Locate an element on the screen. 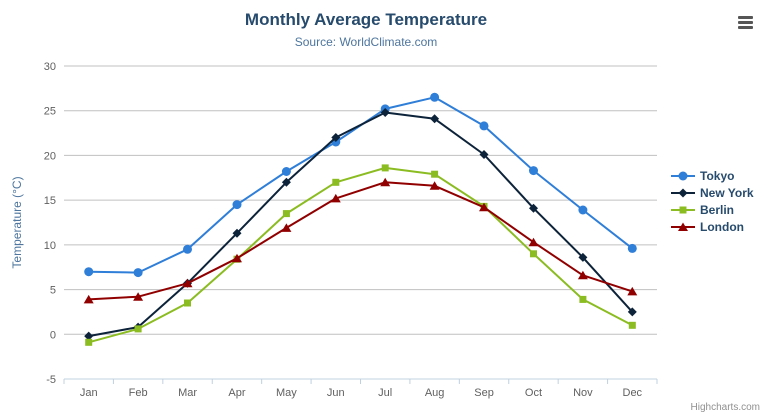 The height and width of the screenshot is (416, 769). legend-symbol-tokyo is located at coordinates (683, 176).